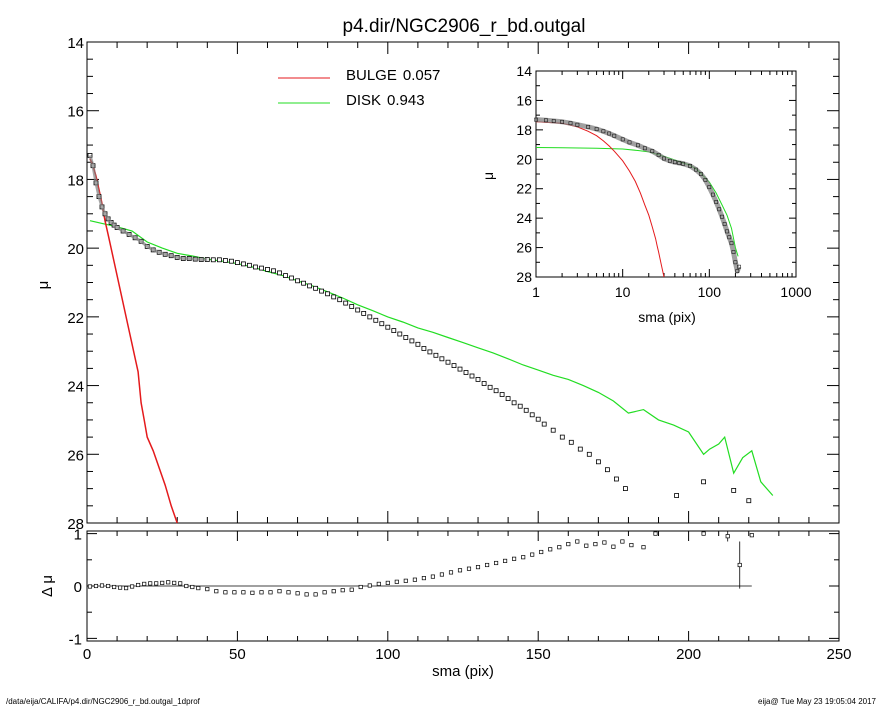 This screenshot has width=885, height=708. What do you see at coordinates (488, 176) in the screenshot?
I see `inset-ylabel: μ` at bounding box center [488, 176].